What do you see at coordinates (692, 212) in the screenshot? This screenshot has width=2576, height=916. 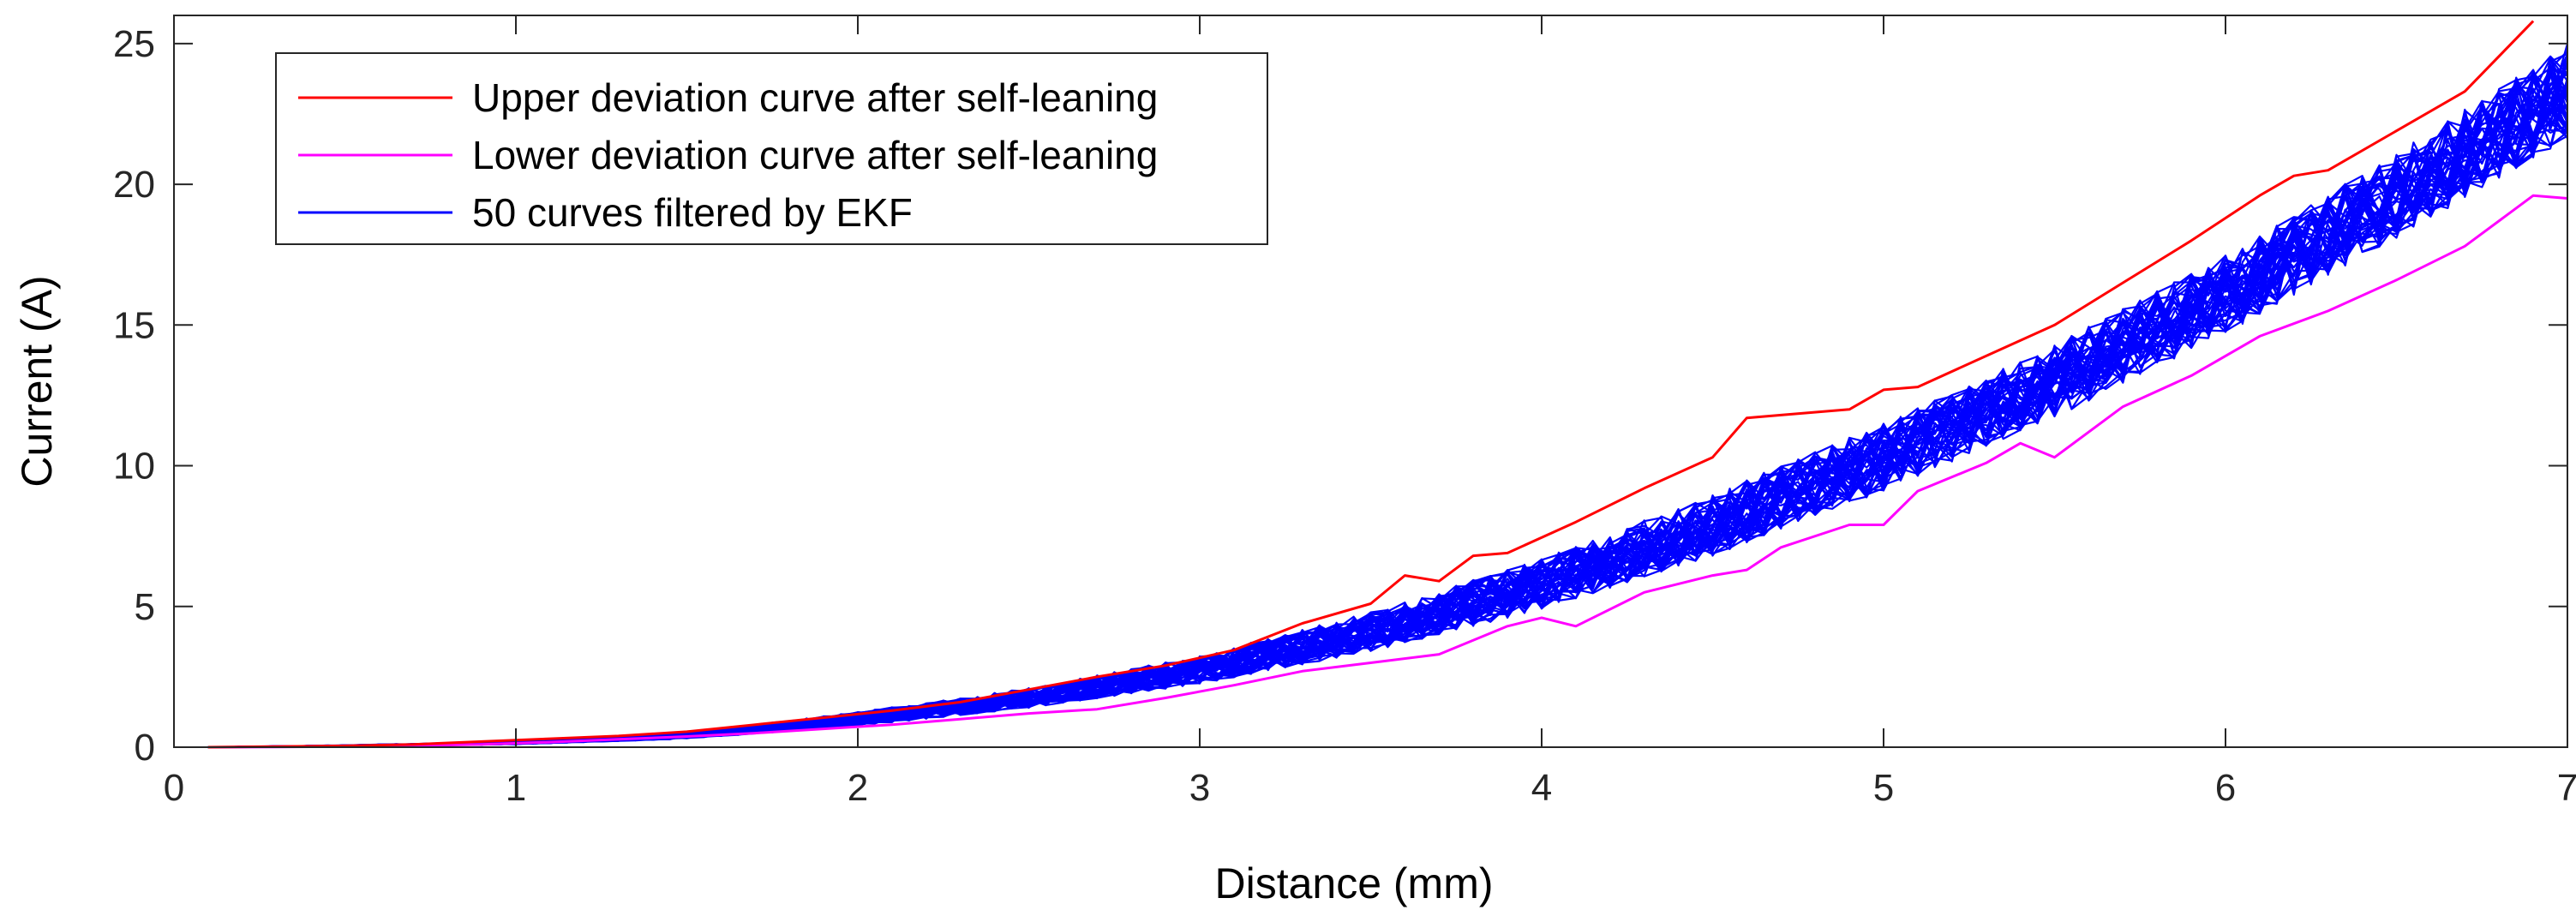 I see `legend-label-ekf: 50 curves filtered by EKF` at bounding box center [692, 212].